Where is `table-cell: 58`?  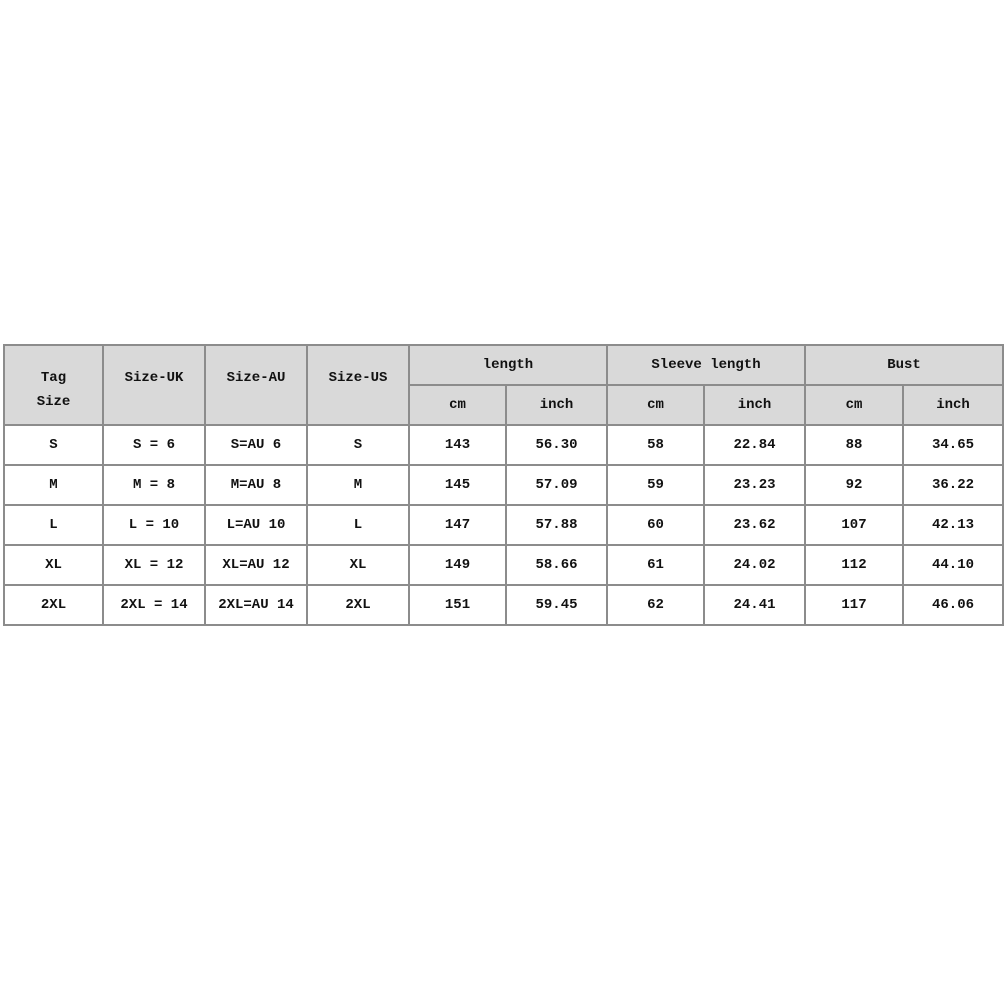
table-cell: 58 is located at coordinates (655, 445).